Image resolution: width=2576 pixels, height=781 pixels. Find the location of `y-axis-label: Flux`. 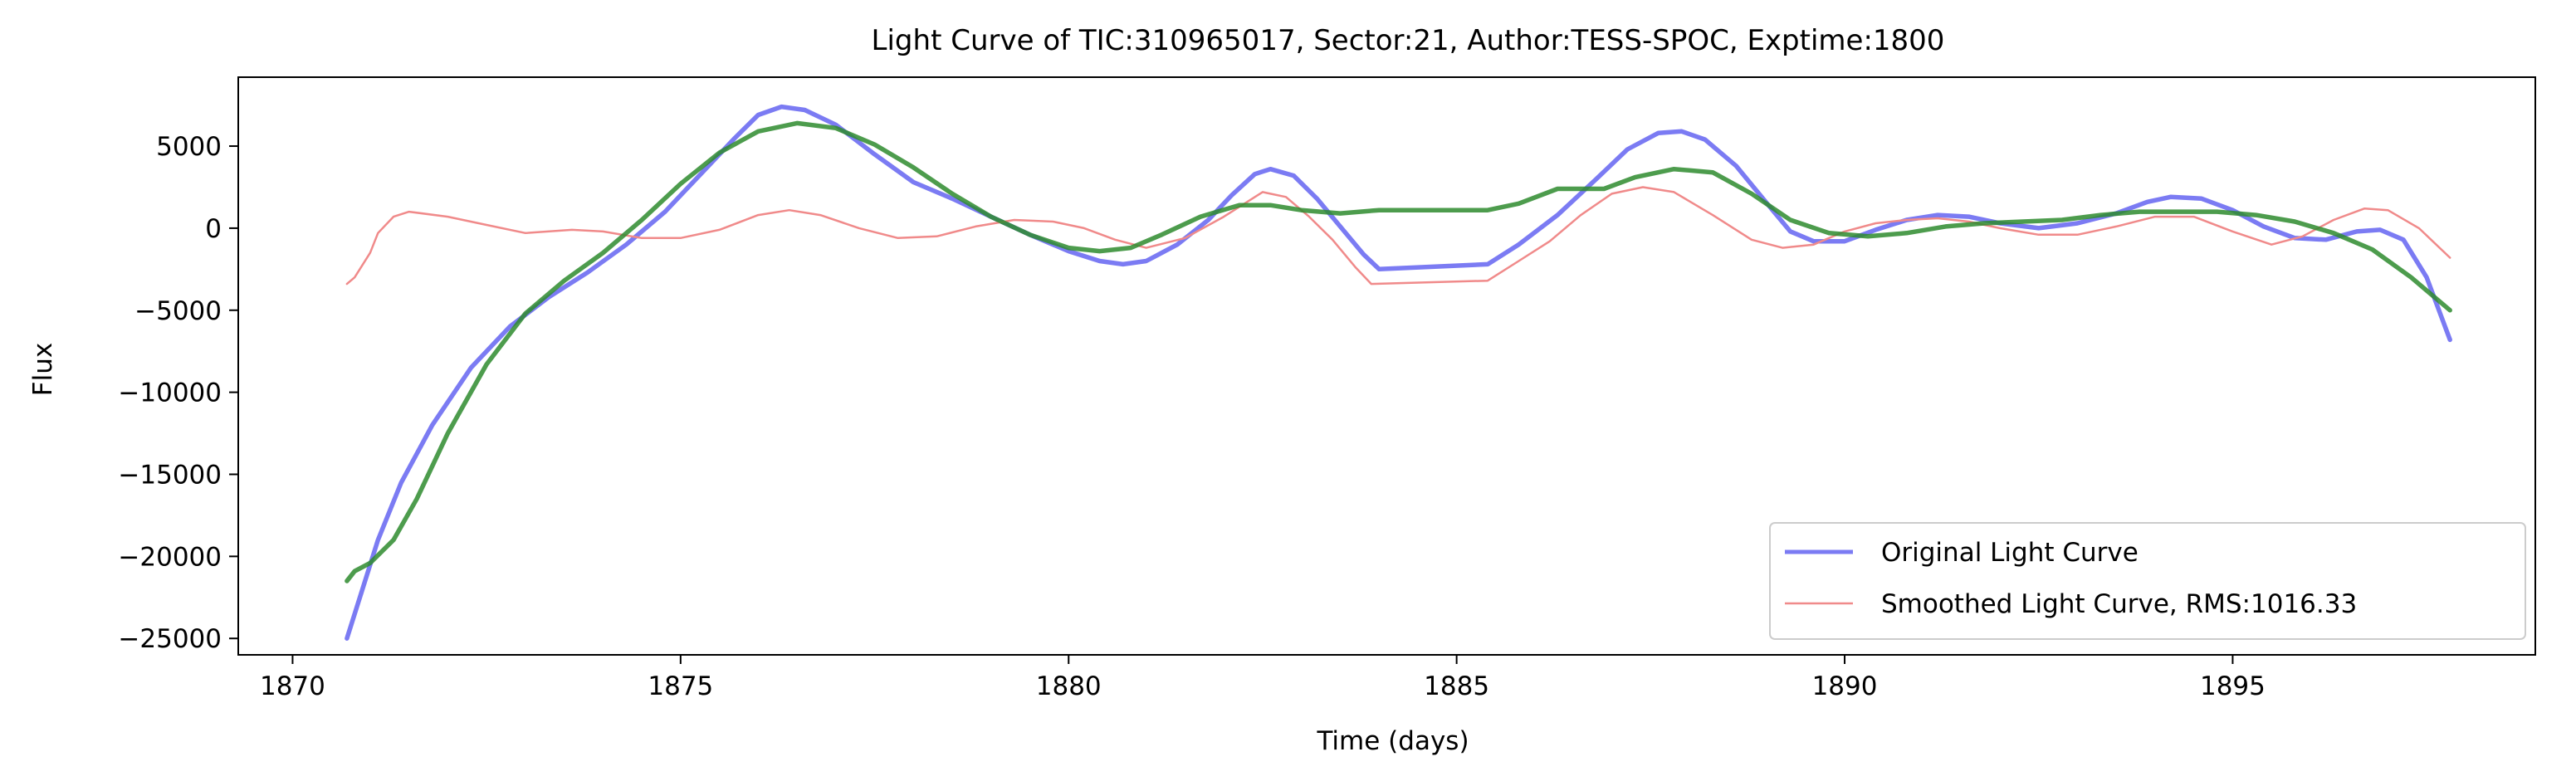

y-axis-label: Flux is located at coordinates (43, 369).